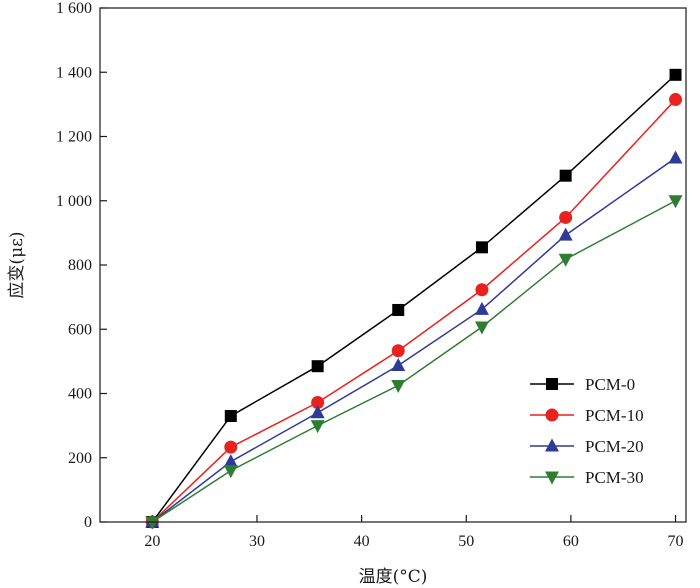  What do you see at coordinates (582, 384) in the screenshot?
I see `legend-item-pcm-0: PCM-0` at bounding box center [582, 384].